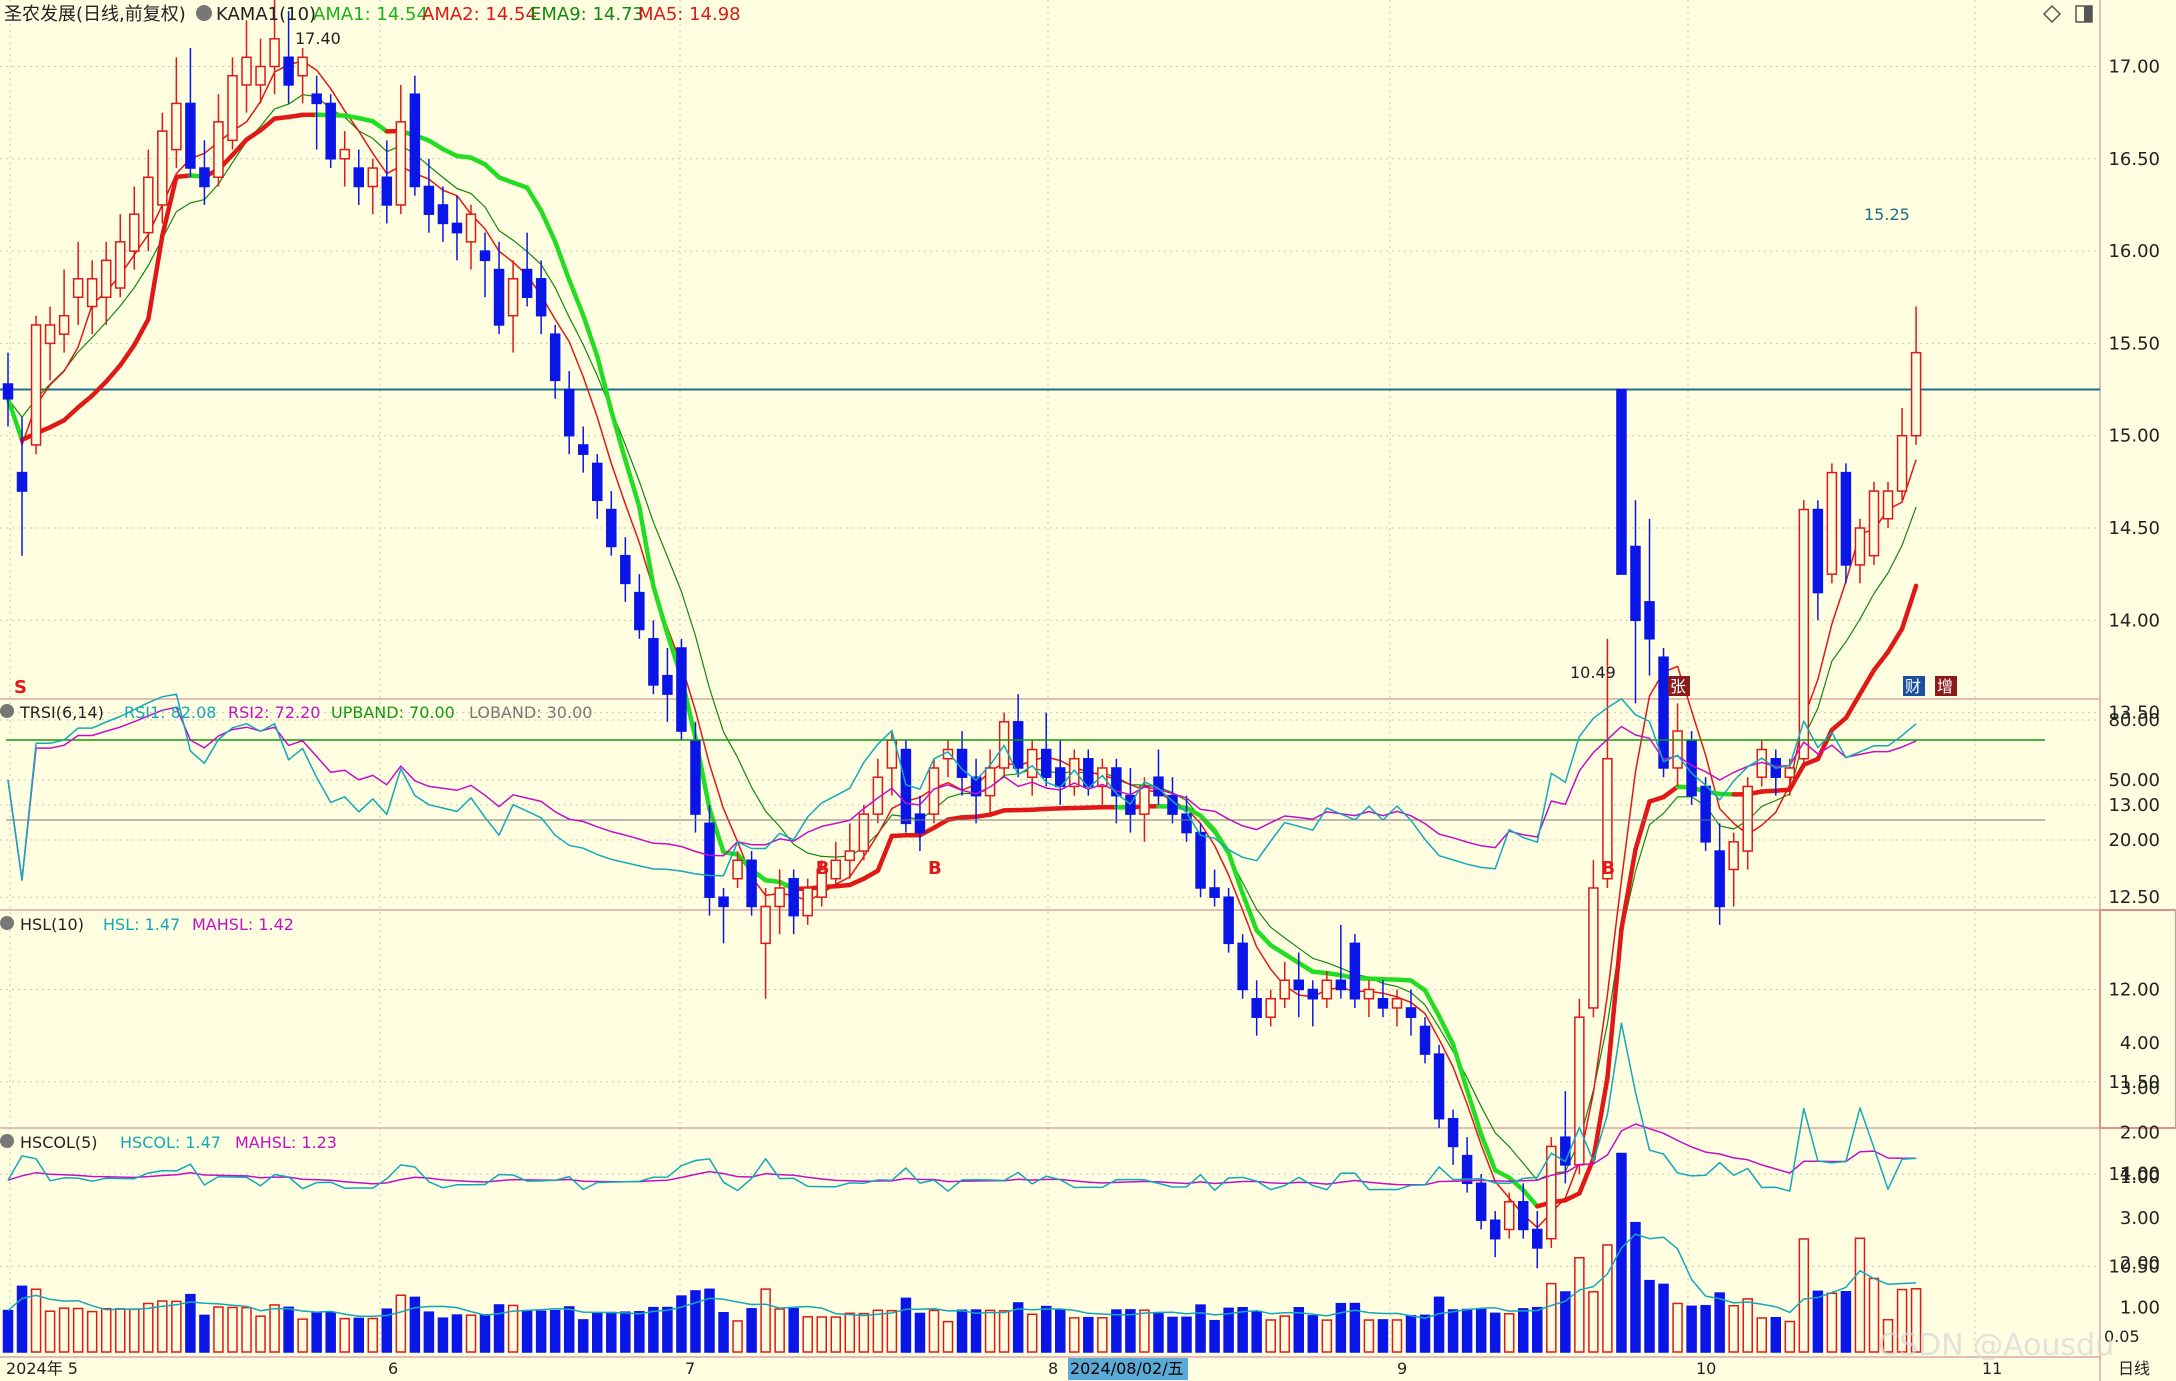 The height and width of the screenshot is (1381, 2176). What do you see at coordinates (2122, 1336) in the screenshot?
I see `y-tick-label-bottom: 0.05` at bounding box center [2122, 1336].